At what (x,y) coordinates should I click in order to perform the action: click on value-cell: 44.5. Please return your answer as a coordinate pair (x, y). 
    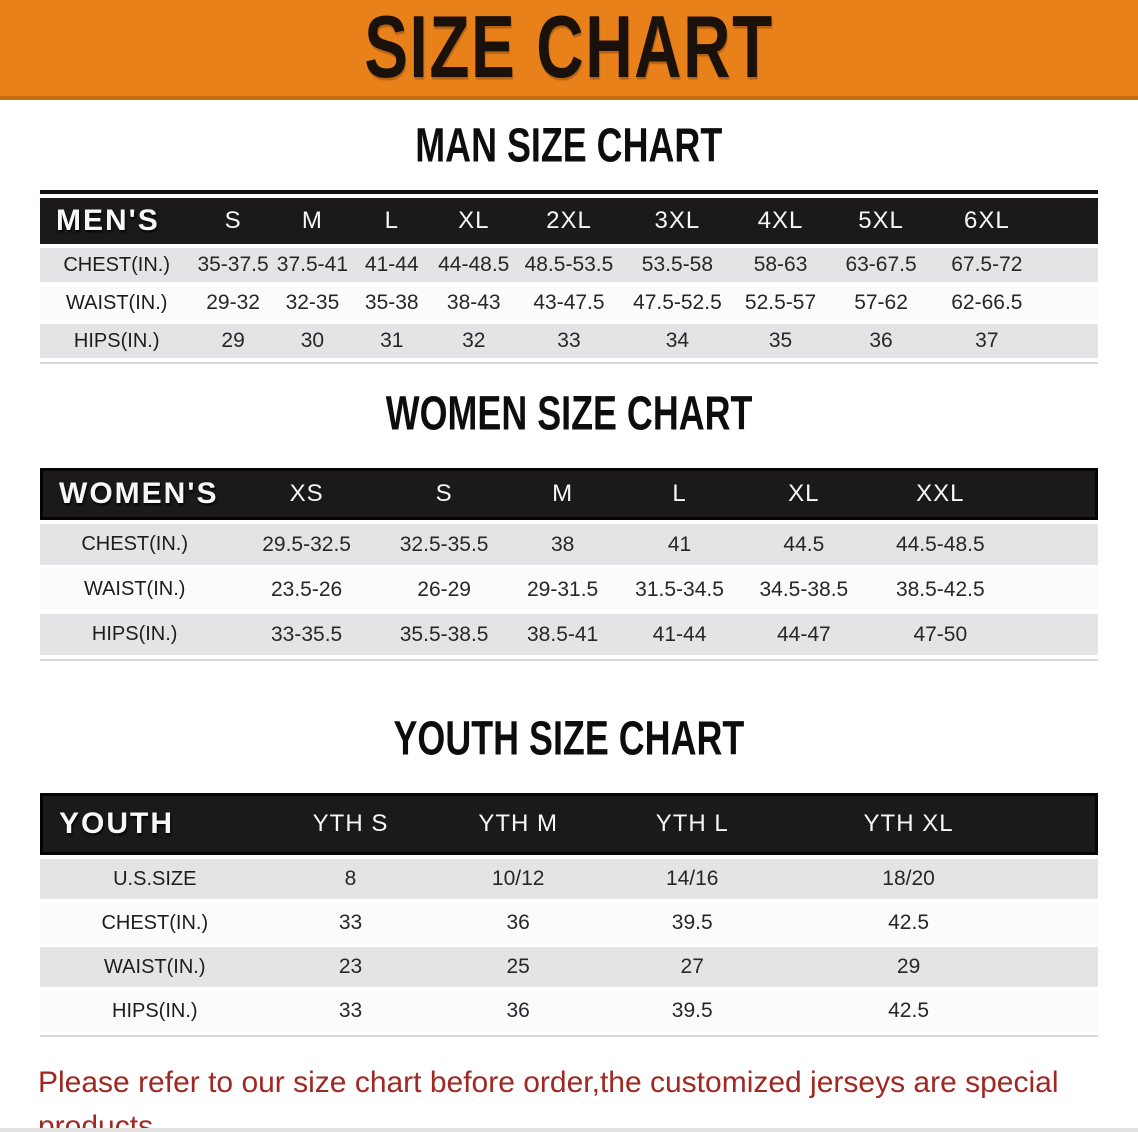
    Looking at the image, I should click on (804, 544).